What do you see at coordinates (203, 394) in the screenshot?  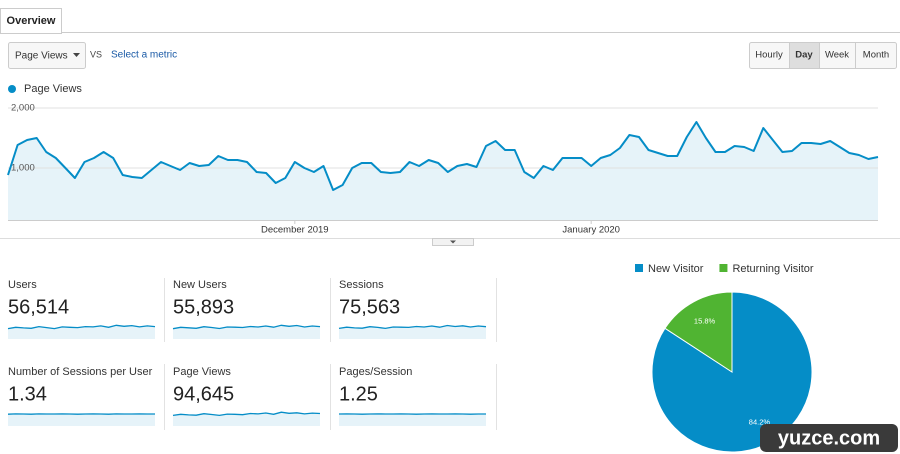 I see `metric-value: 94,645` at bounding box center [203, 394].